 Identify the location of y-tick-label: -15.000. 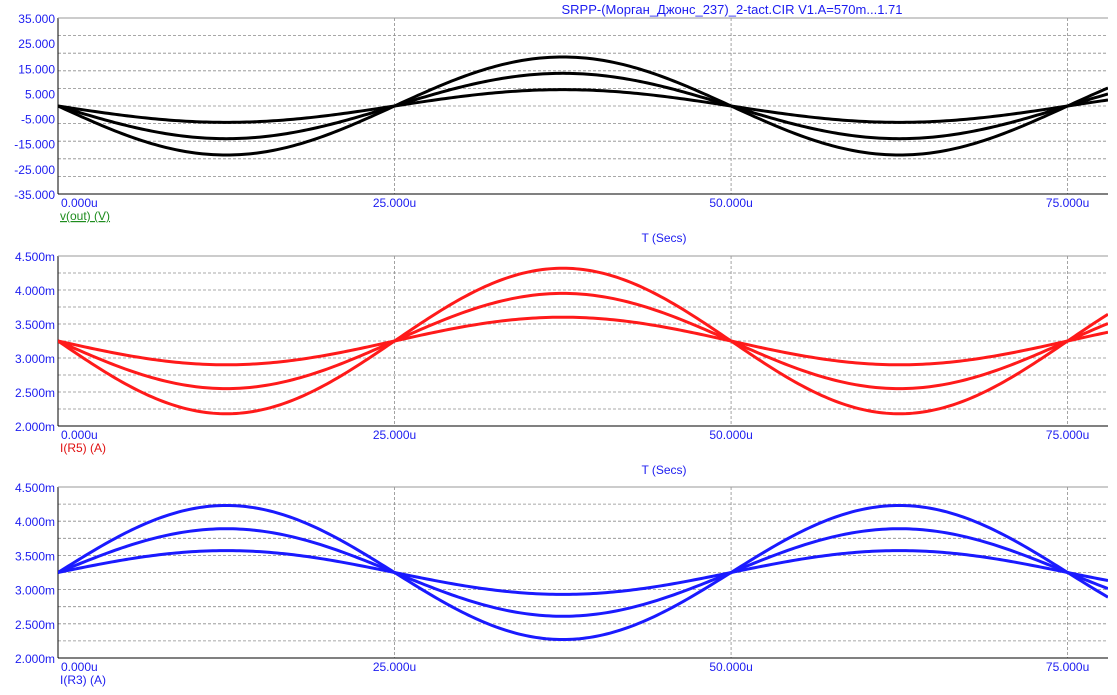
(34, 145).